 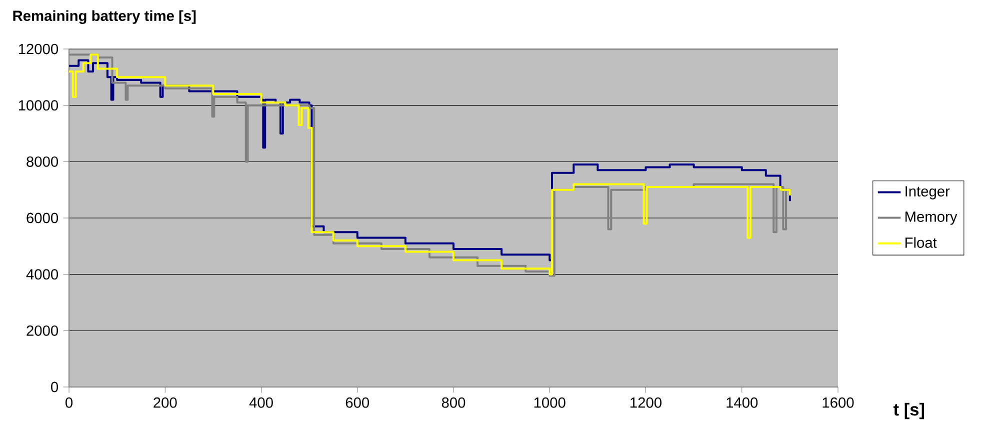 I want to click on chart-title: Remaining battery time [s], so click(x=104, y=17).